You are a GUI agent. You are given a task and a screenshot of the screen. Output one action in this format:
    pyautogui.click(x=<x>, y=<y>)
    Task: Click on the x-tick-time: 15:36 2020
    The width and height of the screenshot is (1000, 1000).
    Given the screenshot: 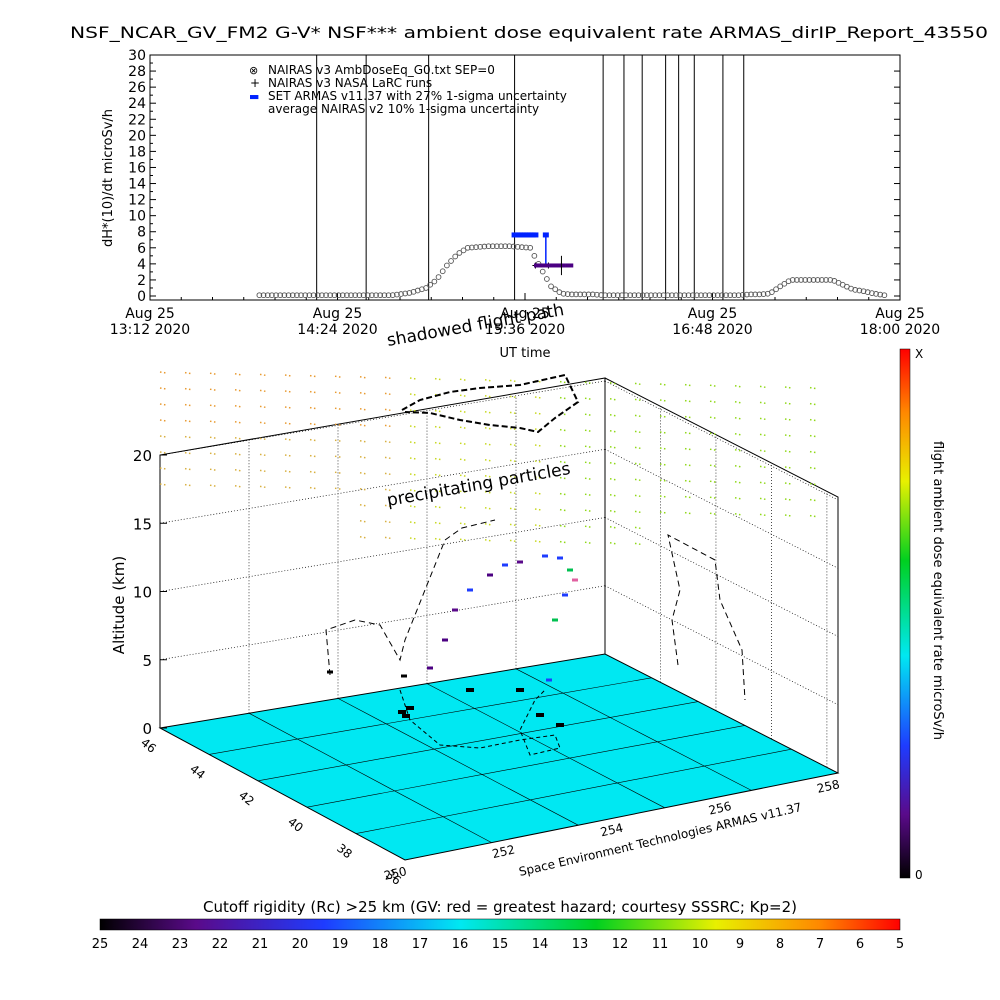 What is the action you would take?
    pyautogui.click(x=525, y=330)
    